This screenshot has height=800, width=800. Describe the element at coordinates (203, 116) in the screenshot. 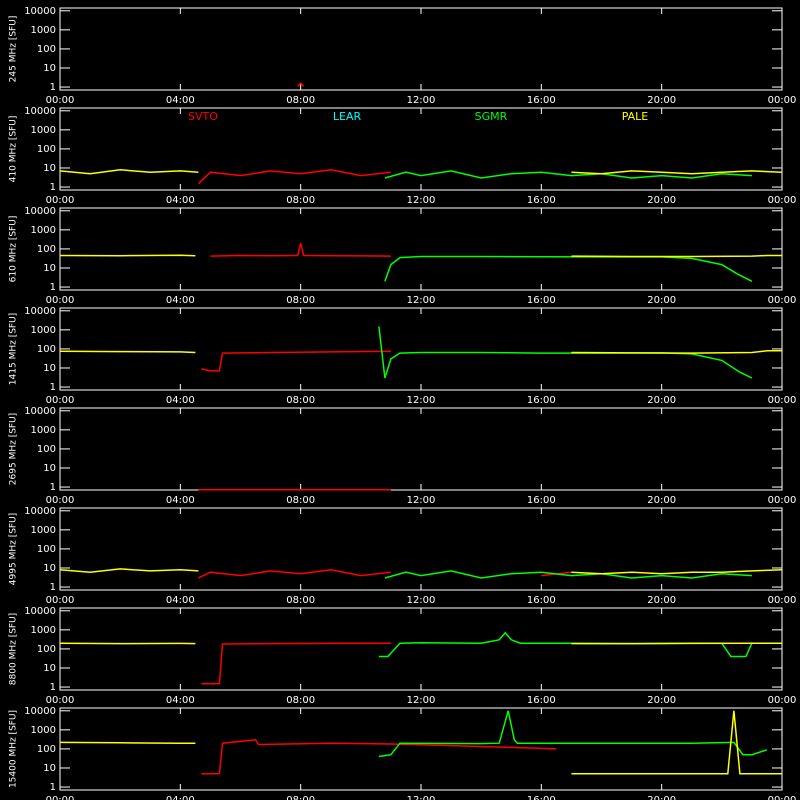

I see `legend-label: SVTO` at that location.